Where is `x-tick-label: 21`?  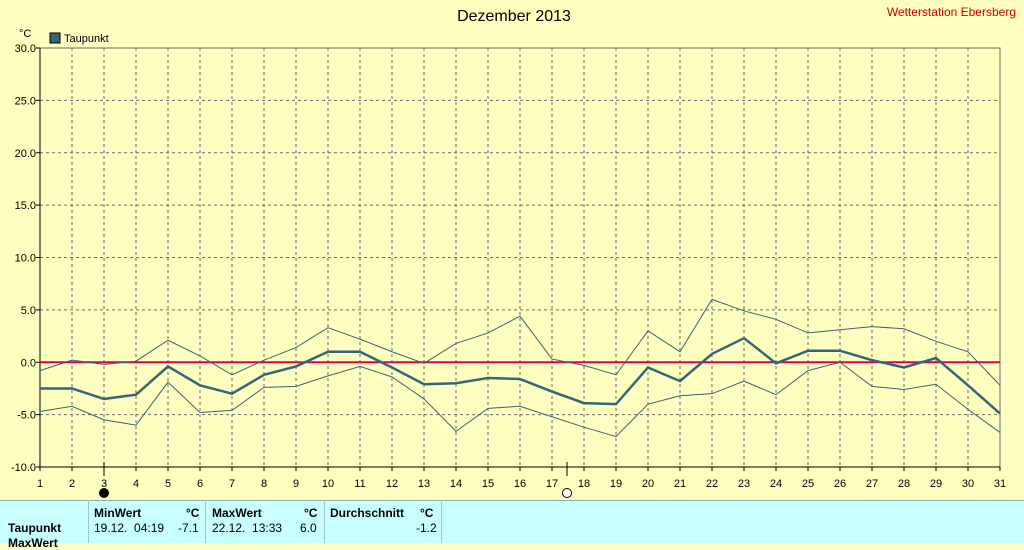 x-tick-label: 21 is located at coordinates (680, 484).